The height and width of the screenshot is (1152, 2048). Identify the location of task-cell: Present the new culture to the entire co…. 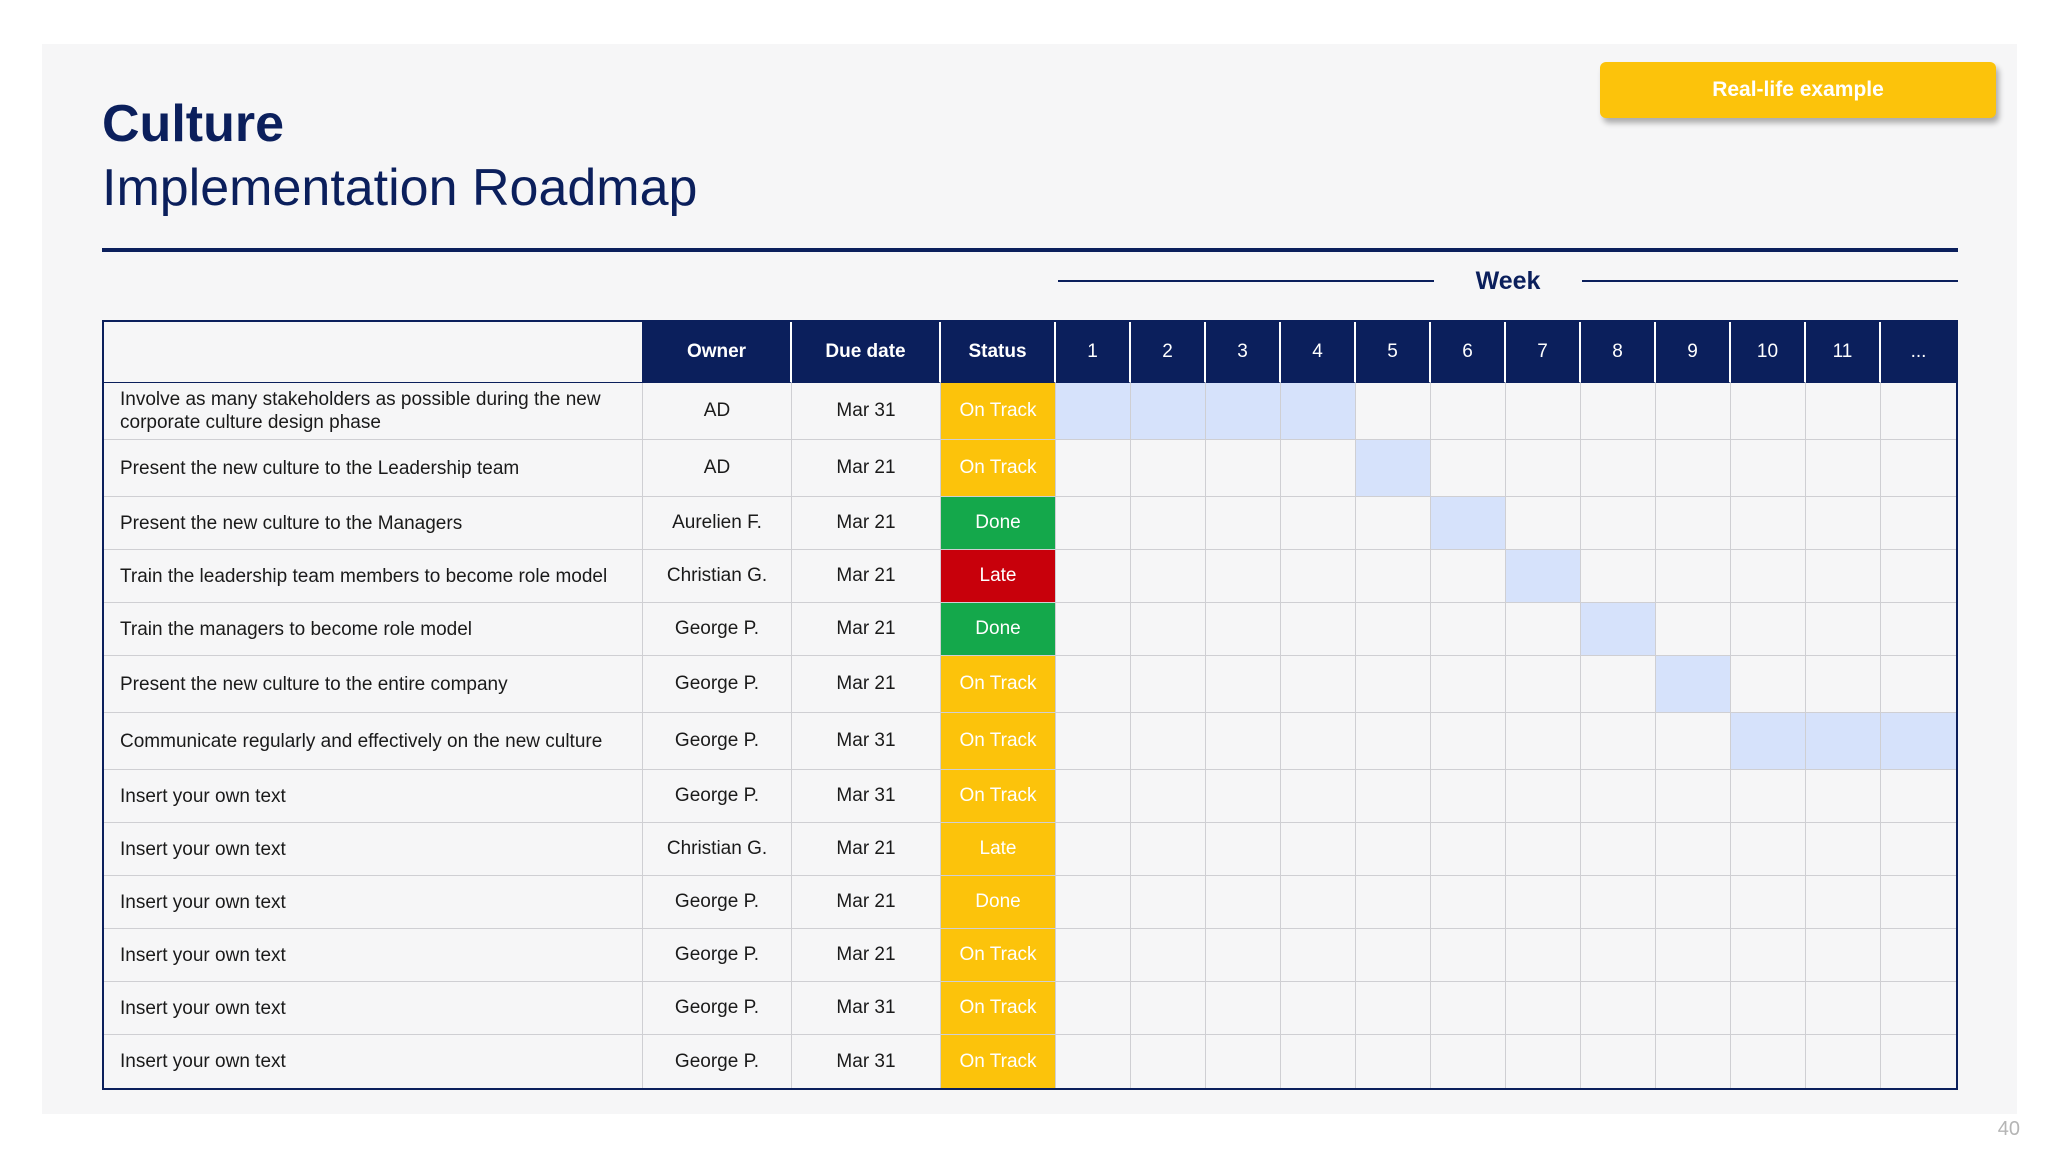
(373, 684).